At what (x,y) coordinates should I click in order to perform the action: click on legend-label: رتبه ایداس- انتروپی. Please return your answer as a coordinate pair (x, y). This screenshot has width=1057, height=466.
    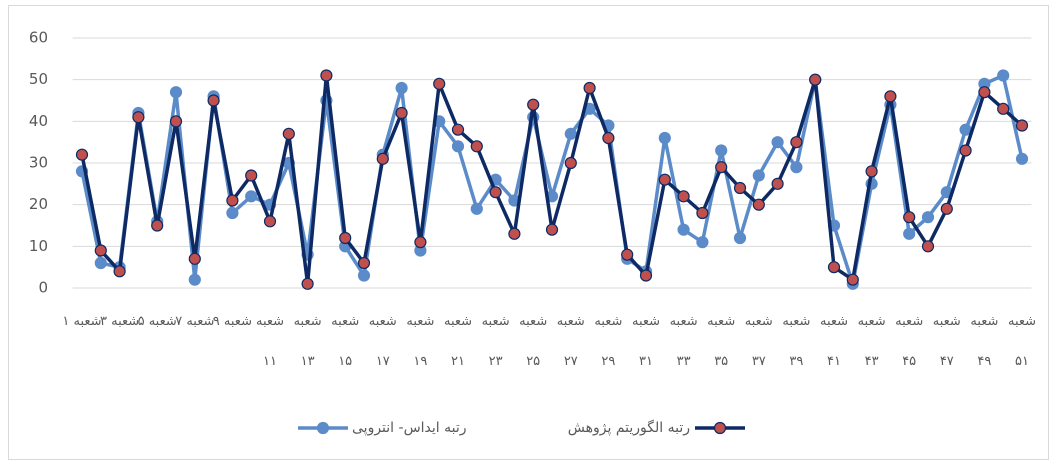
    Looking at the image, I should click on (409, 428).